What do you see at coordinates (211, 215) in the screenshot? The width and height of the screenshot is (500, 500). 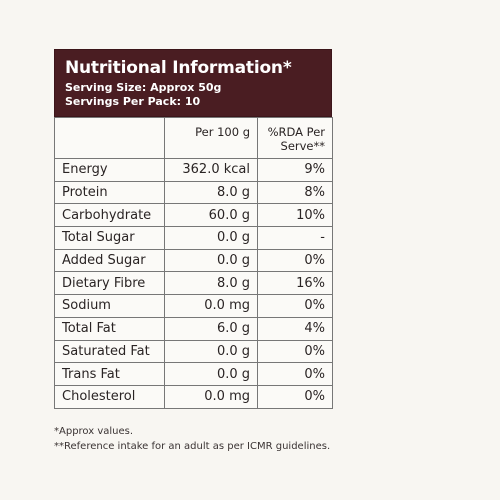 I see `nutrient-per-100g: 60.0 g` at bounding box center [211, 215].